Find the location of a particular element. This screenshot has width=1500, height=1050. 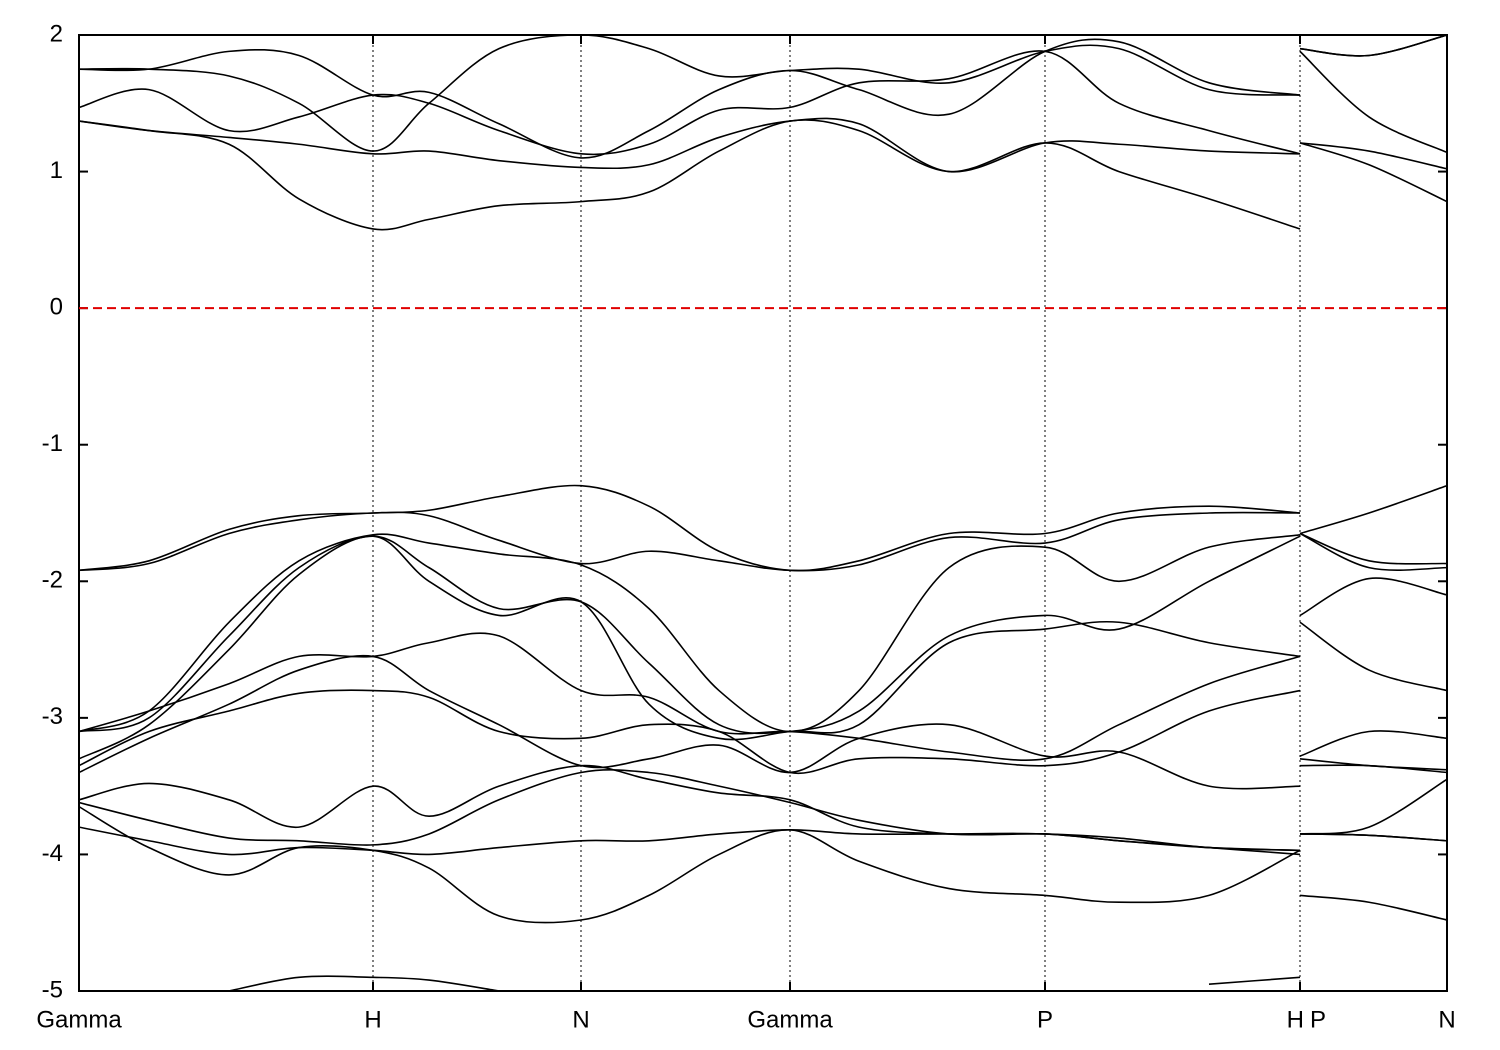

y-tick-label: -4 is located at coordinates (52, 853).